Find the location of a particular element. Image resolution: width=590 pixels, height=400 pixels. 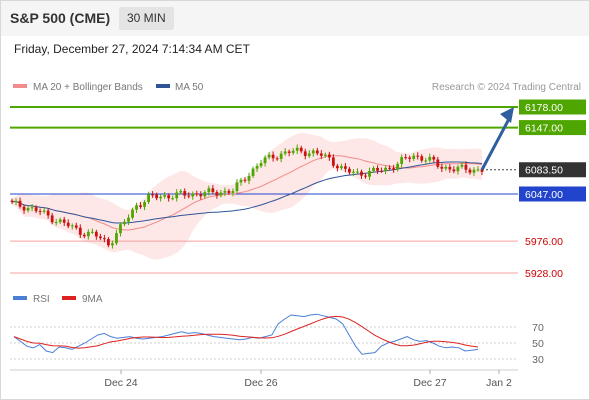

timeframe-button: 30 MIN is located at coordinates (146, 18).